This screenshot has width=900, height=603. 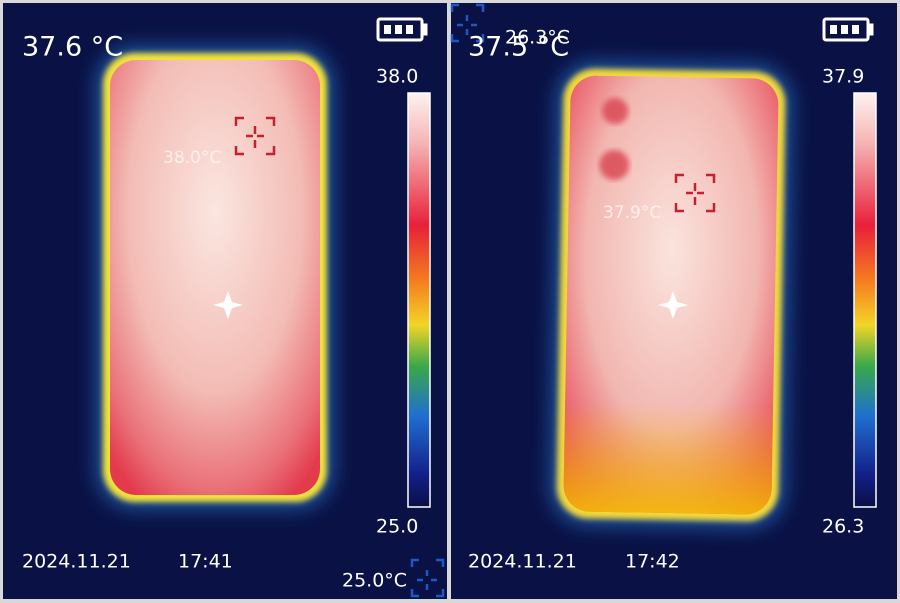 I want to click on cold-spot-label: 26.3°C, so click(x=537, y=38).